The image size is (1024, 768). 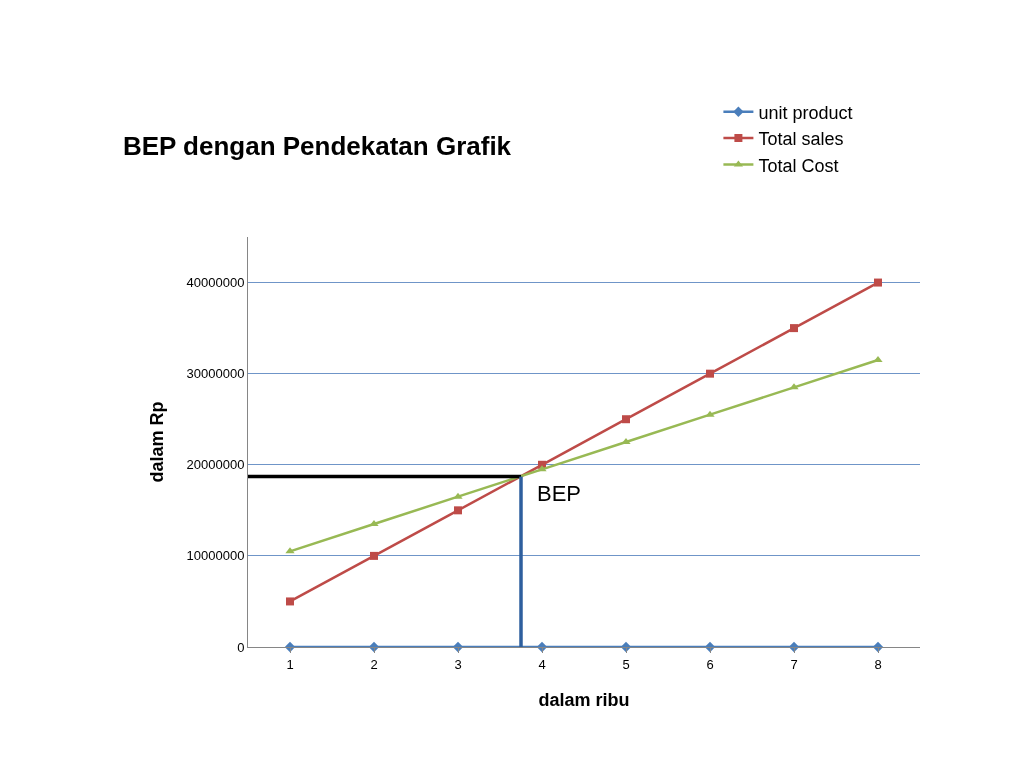 What do you see at coordinates (215, 465) in the screenshot?
I see `y-tick-label: 20000000` at bounding box center [215, 465].